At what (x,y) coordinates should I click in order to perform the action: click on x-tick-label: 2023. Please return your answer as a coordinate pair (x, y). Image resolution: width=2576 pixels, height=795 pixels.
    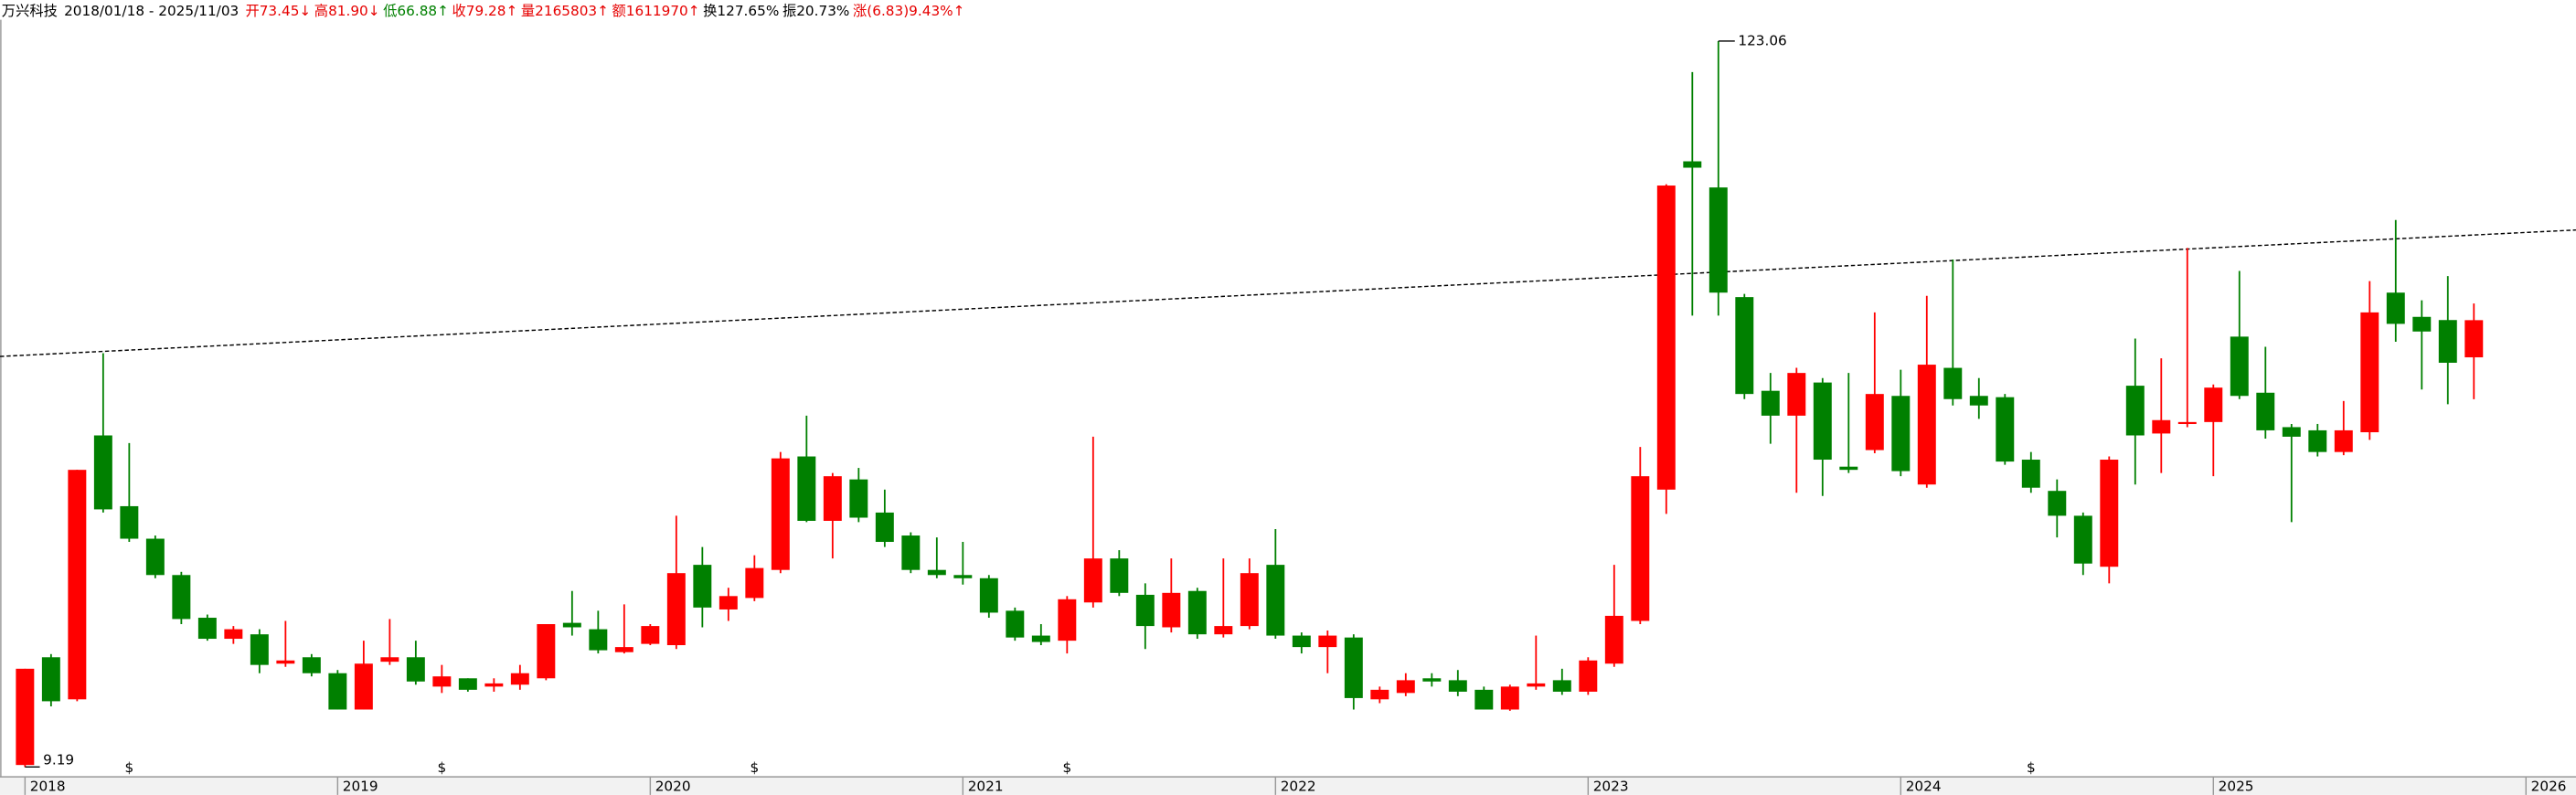
    Looking at the image, I should click on (1611, 786).